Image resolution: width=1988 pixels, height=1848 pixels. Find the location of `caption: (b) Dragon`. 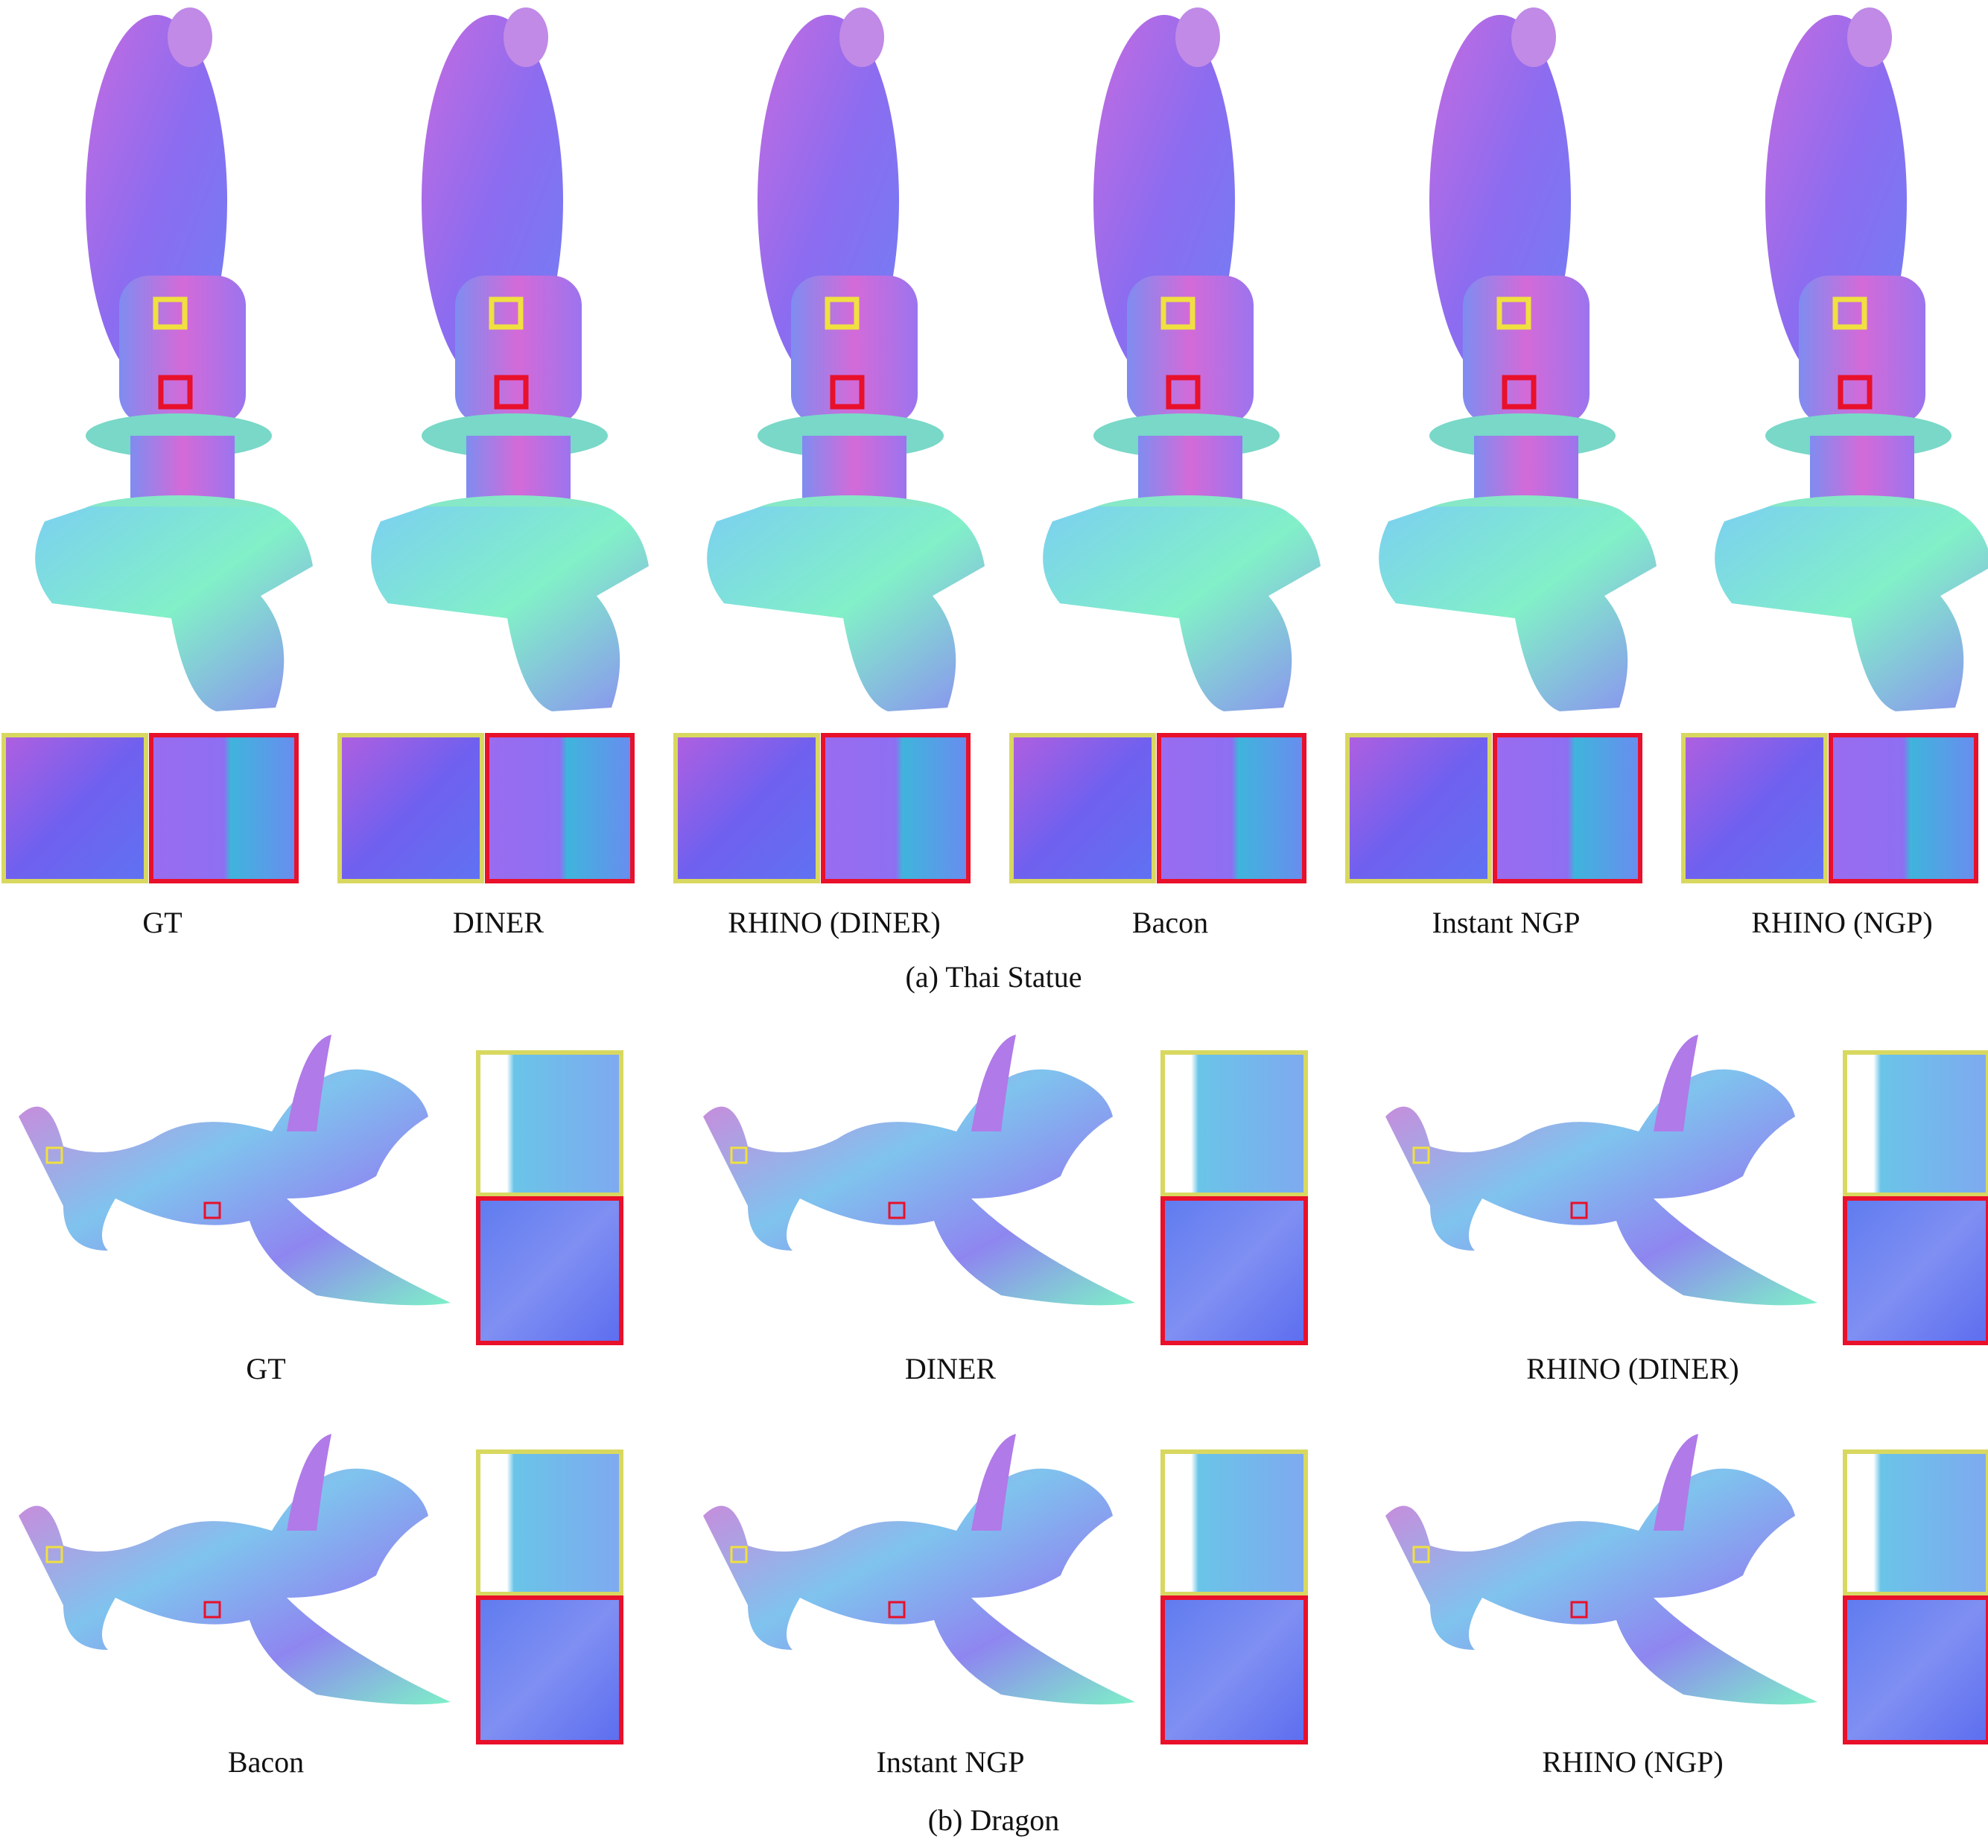

caption: (b) Dragon is located at coordinates (994, 1820).